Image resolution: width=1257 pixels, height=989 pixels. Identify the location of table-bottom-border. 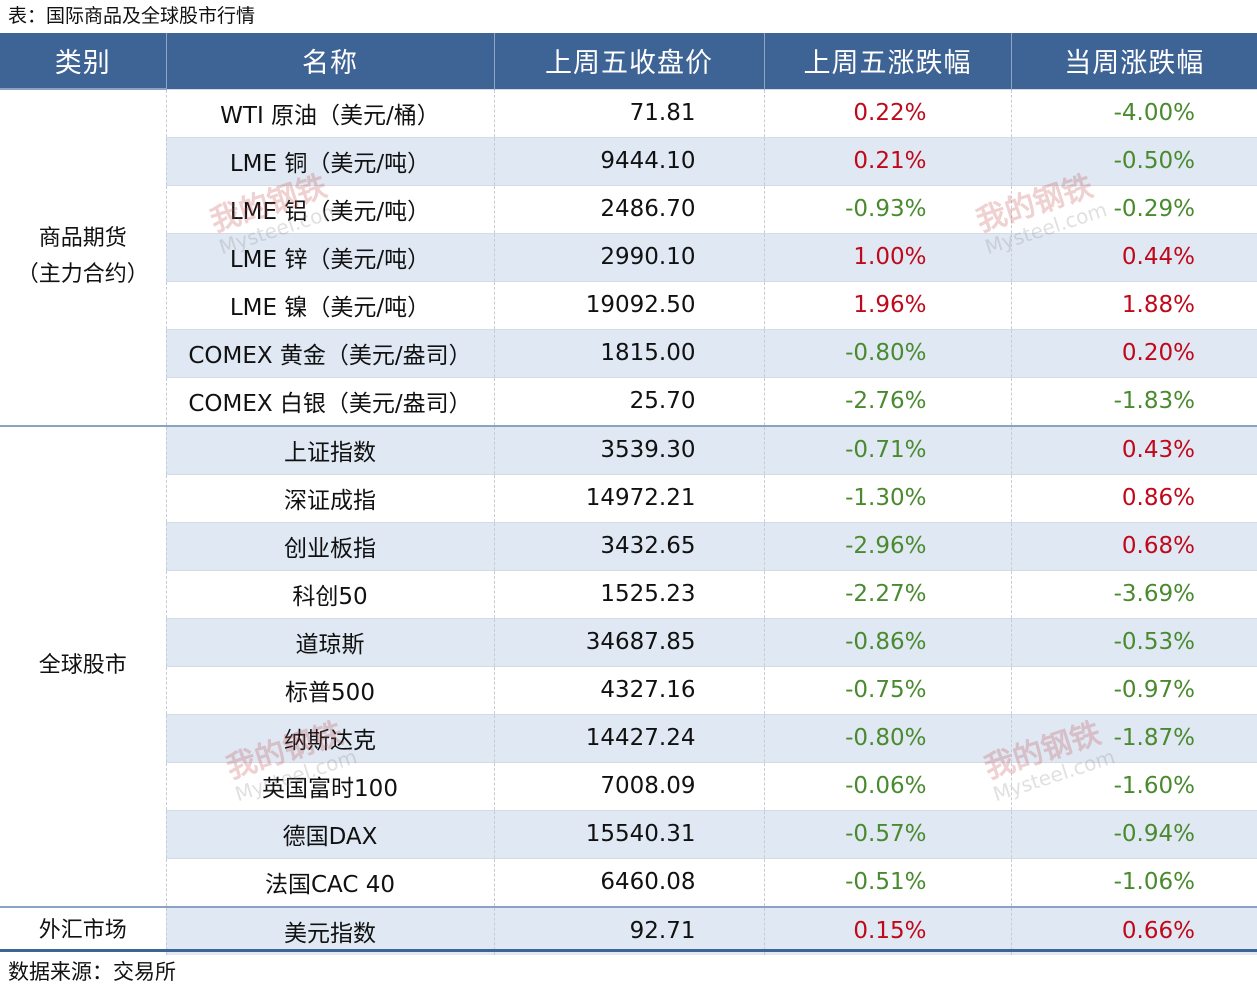
(628, 950).